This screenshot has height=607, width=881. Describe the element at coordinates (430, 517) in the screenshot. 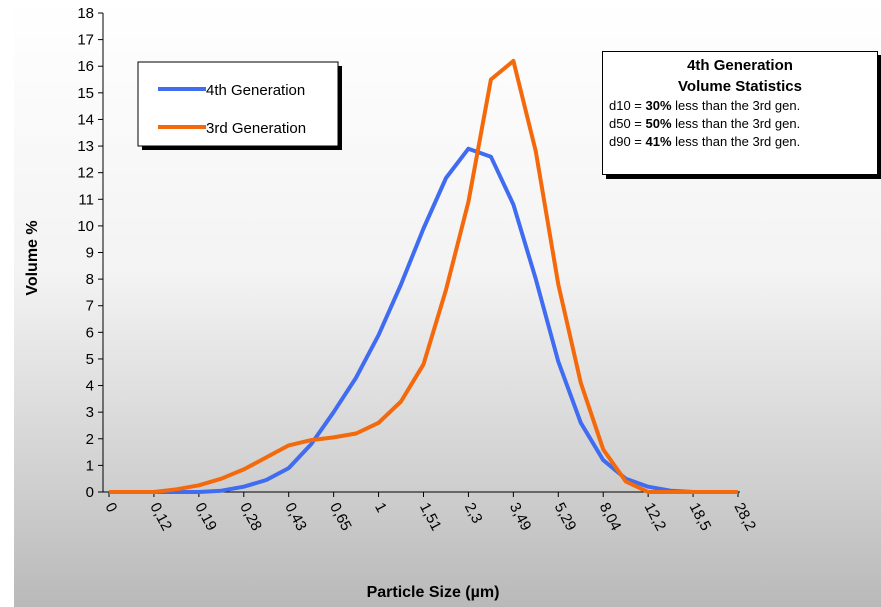

I see `x-tick-label: 1,51` at that location.